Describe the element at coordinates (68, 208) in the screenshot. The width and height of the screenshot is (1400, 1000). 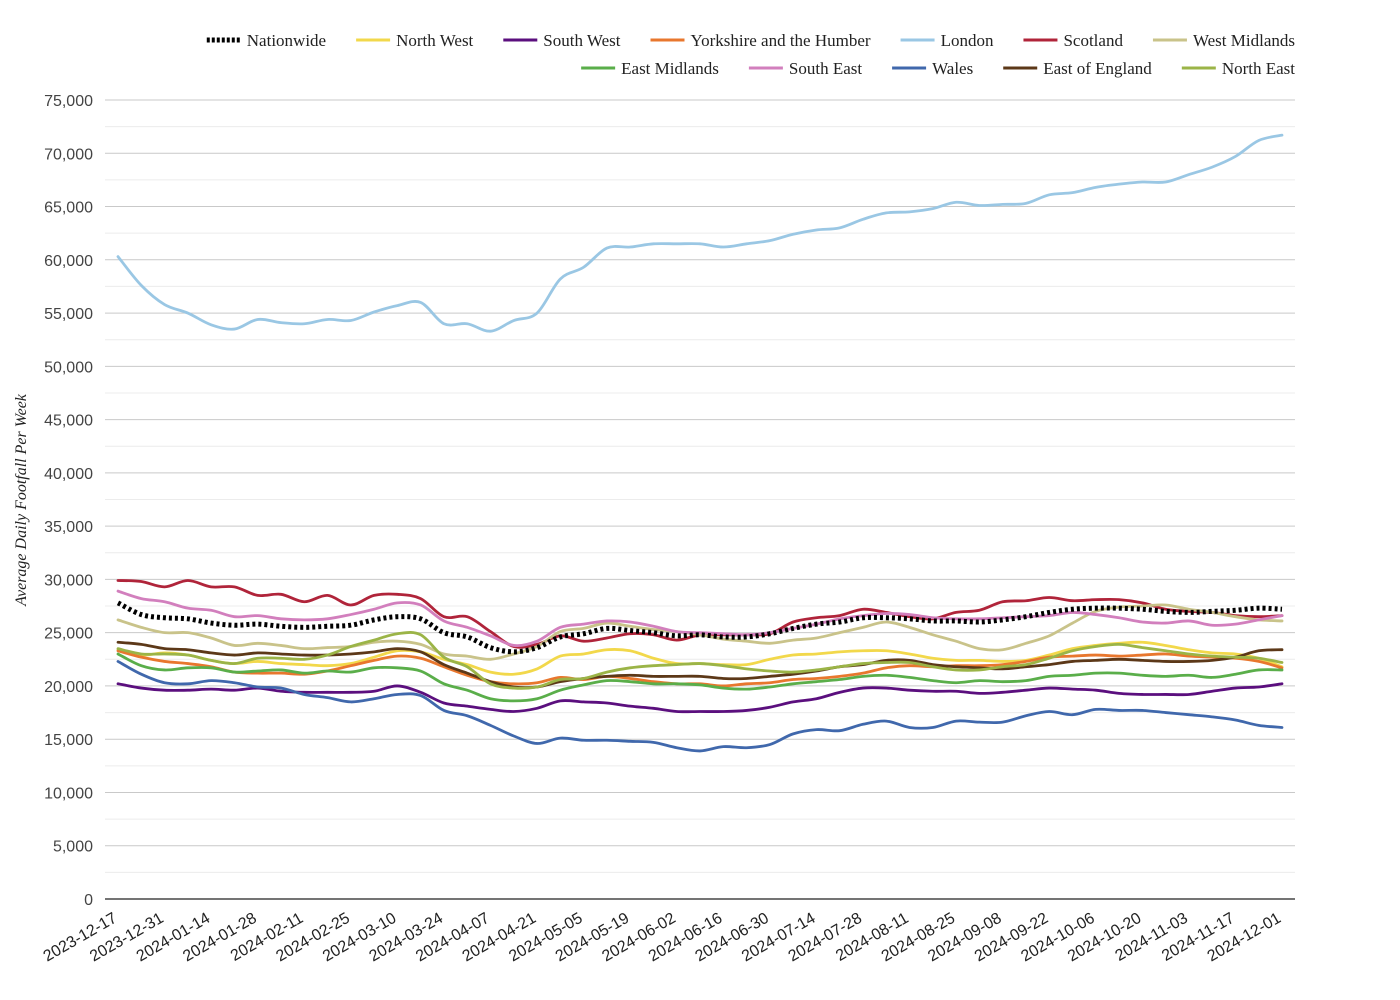
I see `y-tick-label: 65,000` at that location.